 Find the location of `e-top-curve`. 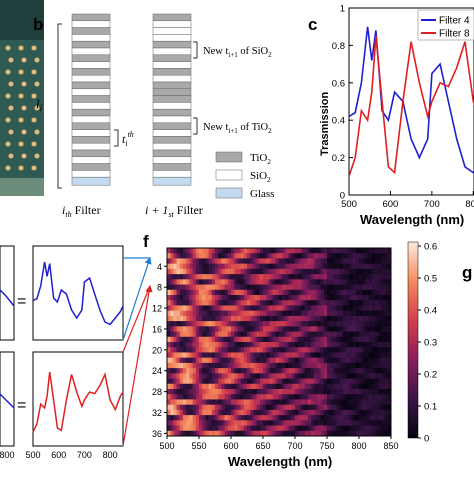

e-top-curve is located at coordinates (78, 293).